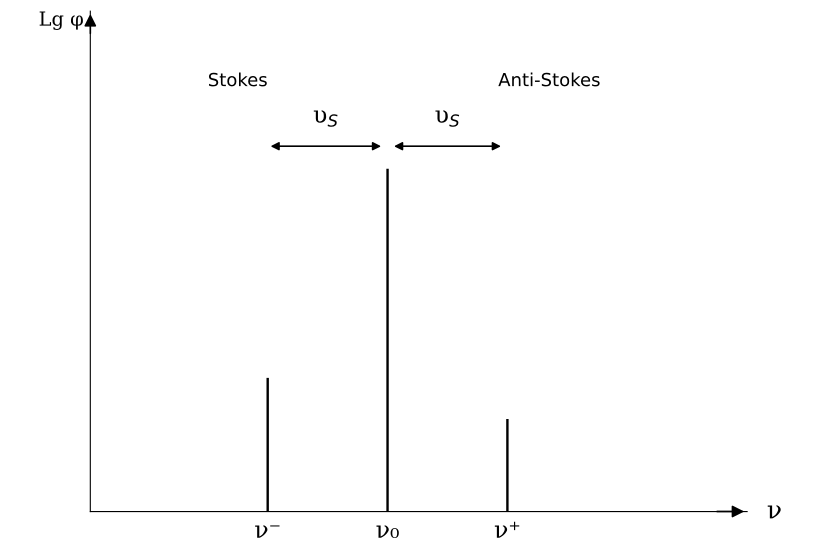 The width and height of the screenshot is (821, 556). What do you see at coordinates (387, 532) in the screenshot?
I see `x-tick-label: ν₀` at bounding box center [387, 532].